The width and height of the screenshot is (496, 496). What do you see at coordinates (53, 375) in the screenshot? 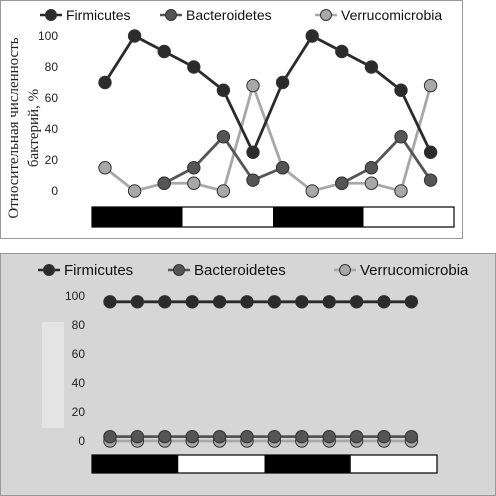
I see `bottom-panel-shade` at bounding box center [53, 375].